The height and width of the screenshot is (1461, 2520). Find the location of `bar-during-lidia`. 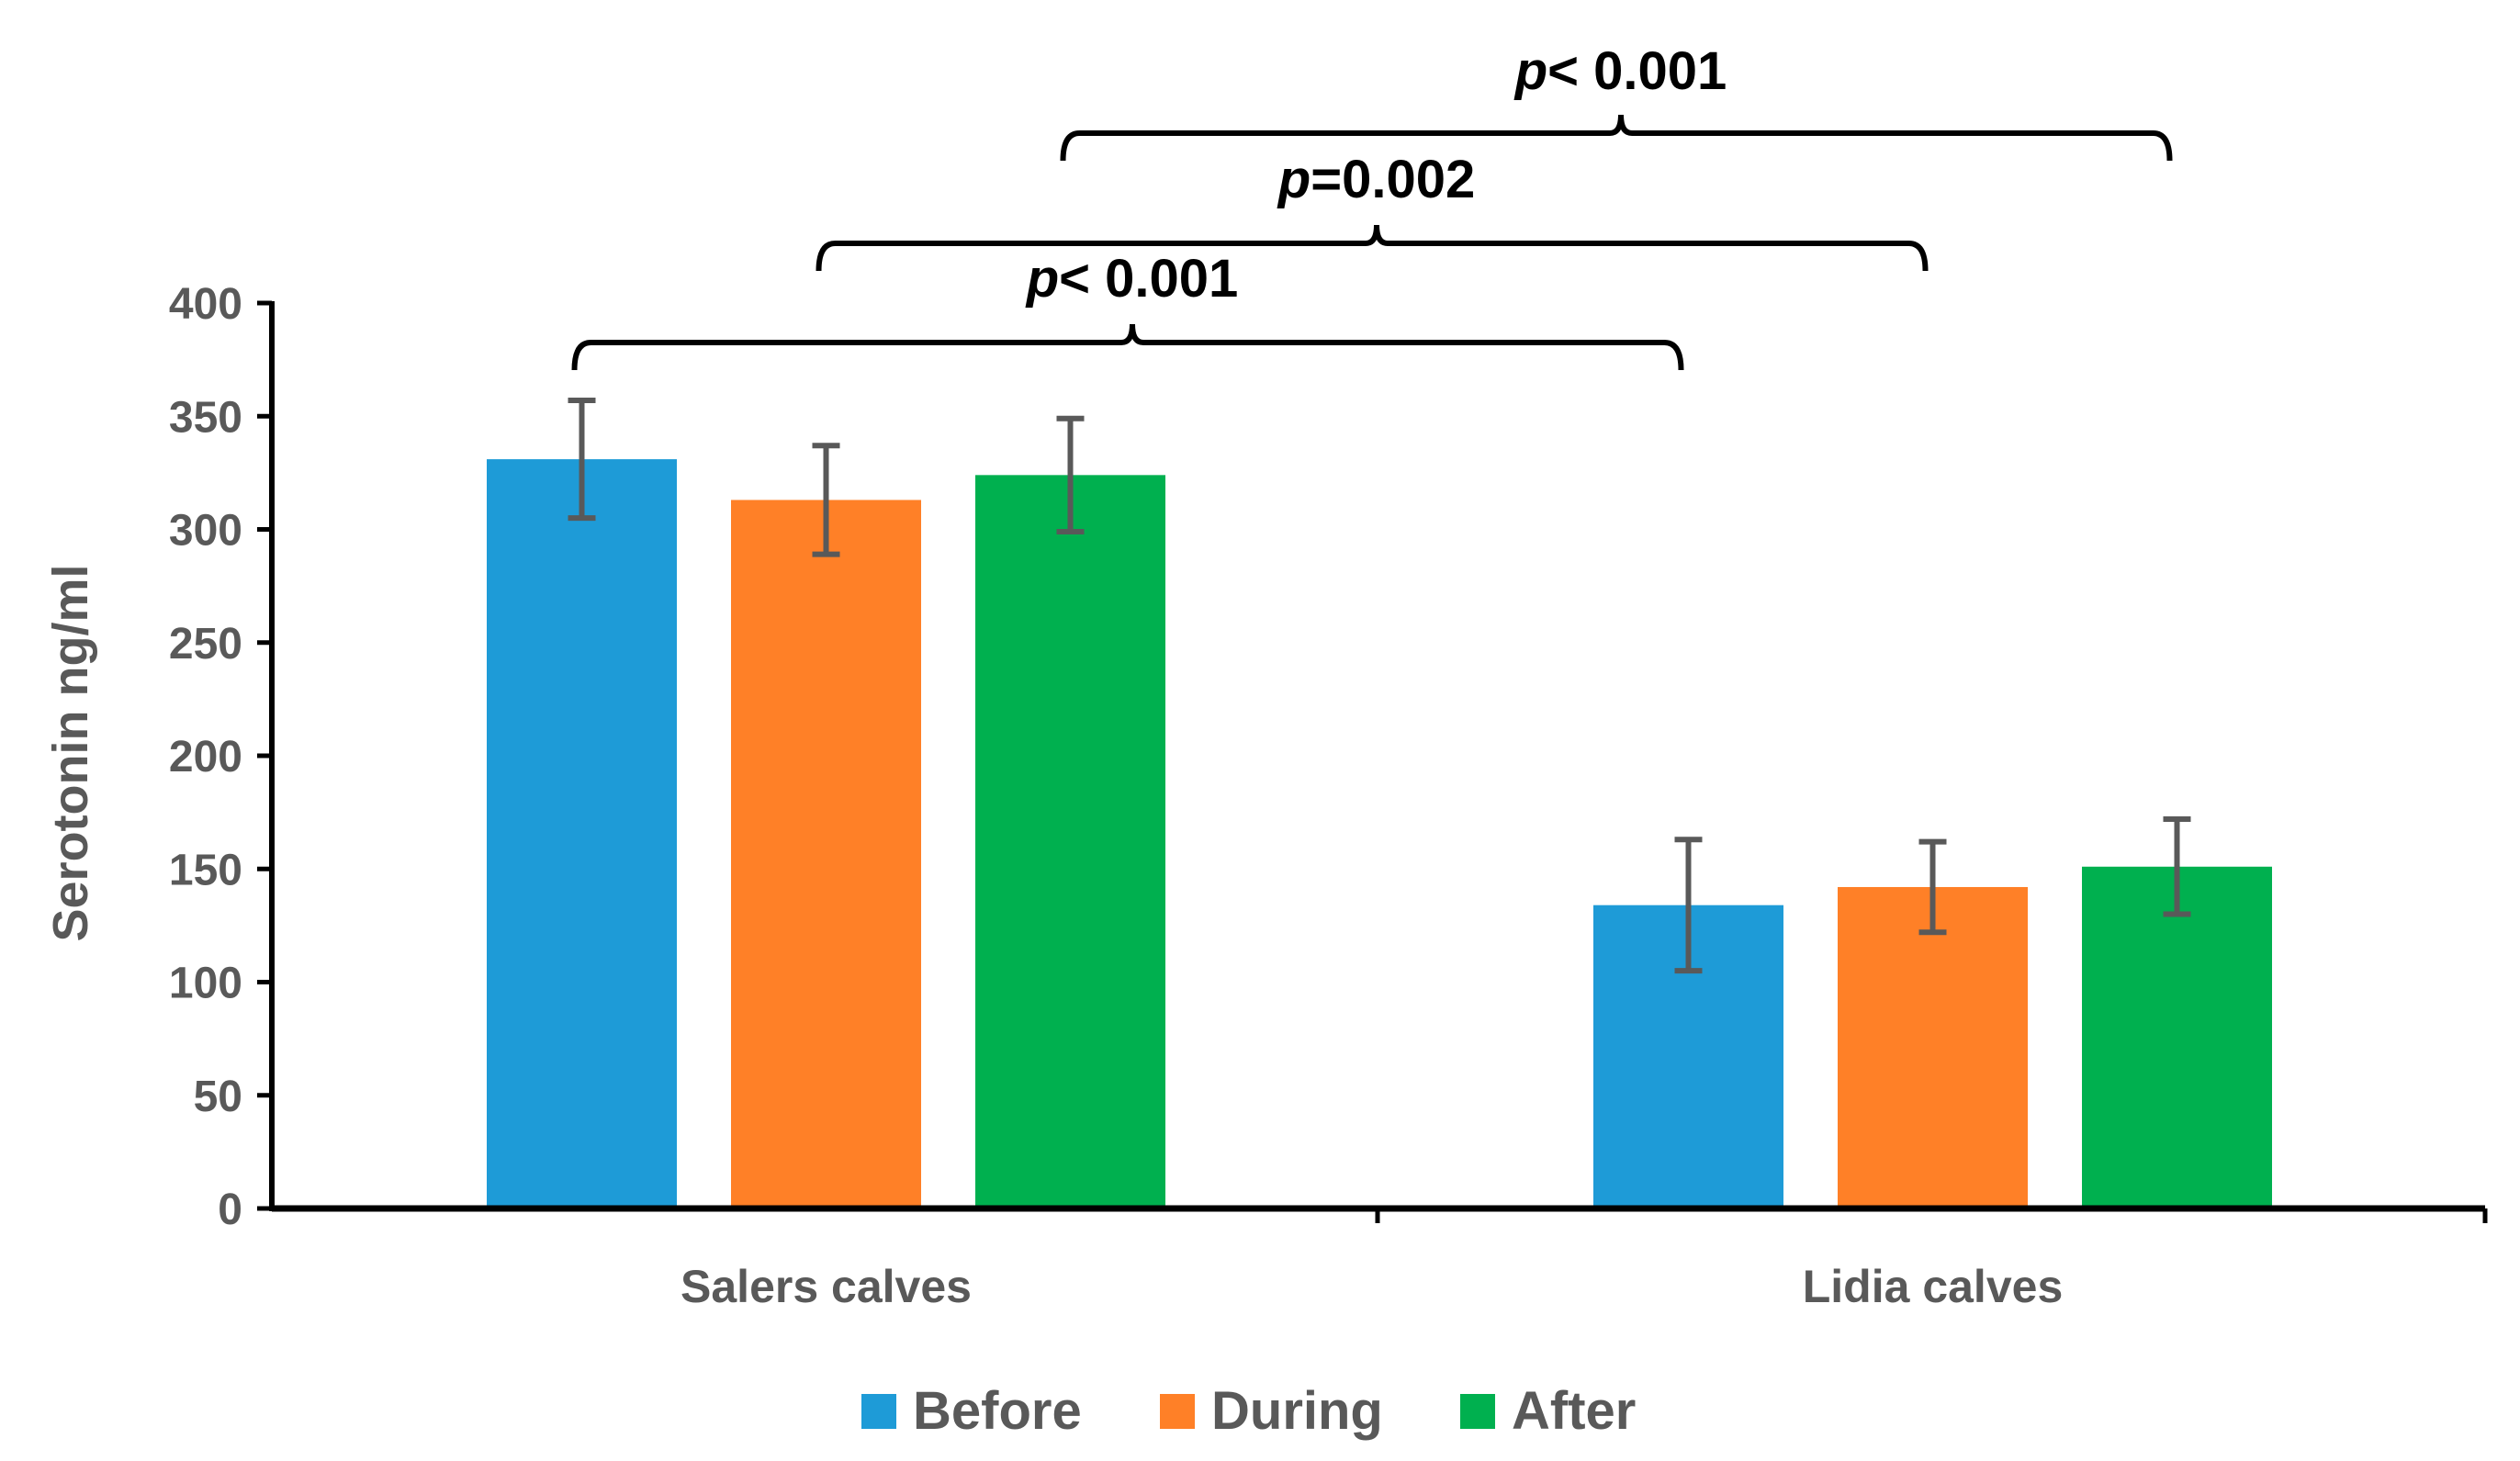

bar-during-lidia is located at coordinates (1933, 1047).